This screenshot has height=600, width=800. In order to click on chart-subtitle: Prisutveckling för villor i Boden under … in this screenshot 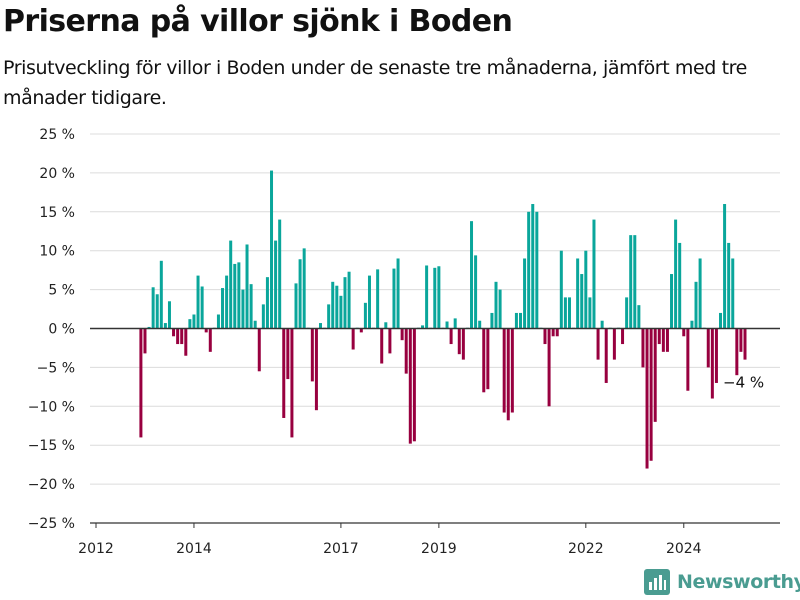, I will do `click(375, 83)`.